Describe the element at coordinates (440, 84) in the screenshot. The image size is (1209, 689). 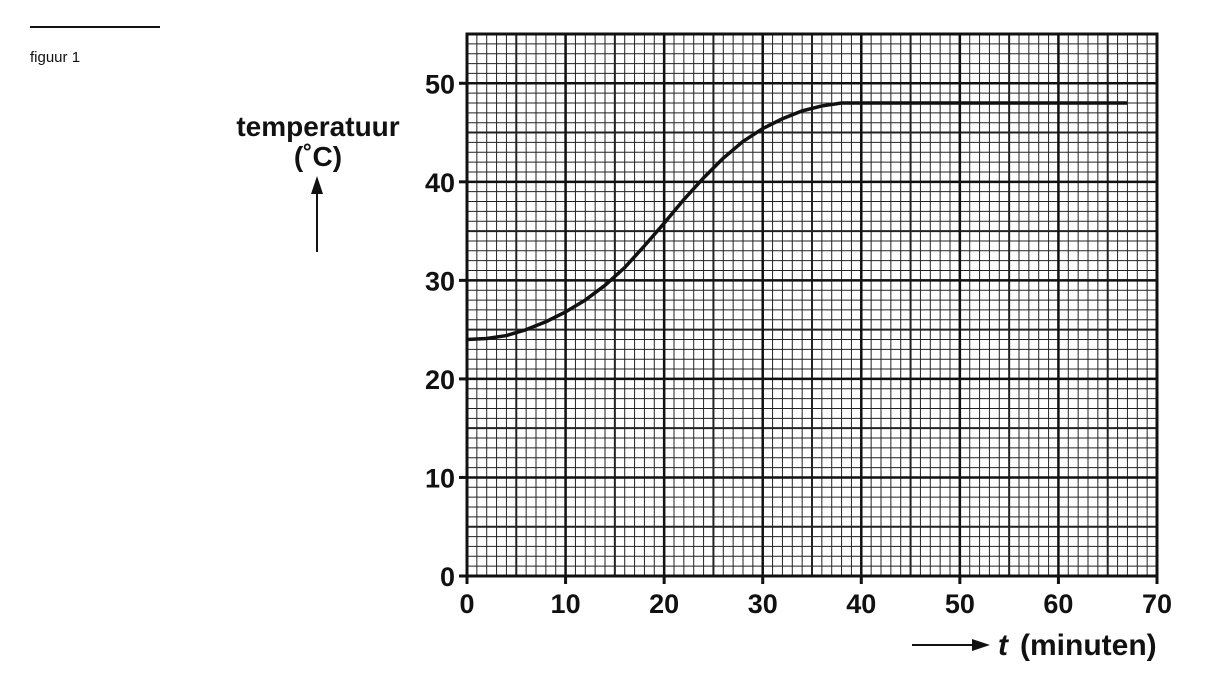
I see `y-tick-label: 50` at that location.